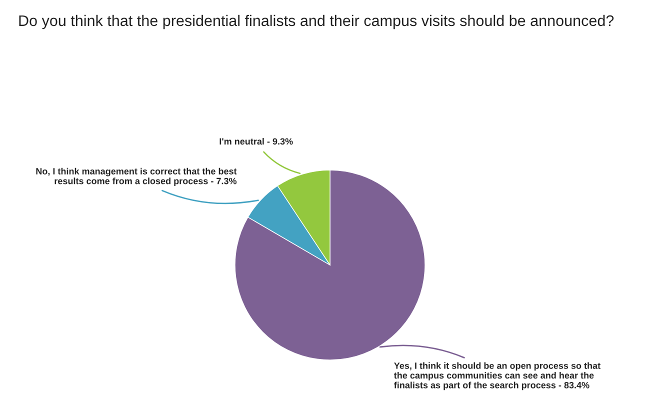 Image resolution: width=648 pixels, height=395 pixels. I want to click on slice-label: Yes, I think it should be an open process so that the campus communities can see and hear the finalists as part of the search process - 83.4%, so click(497, 376).